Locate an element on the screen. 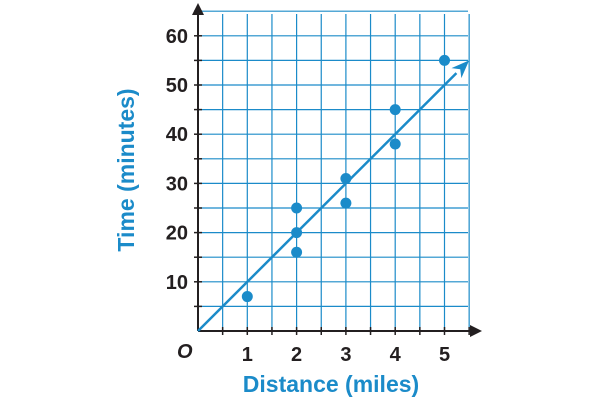 This screenshot has height=406, width=605. x-tick-label: 2 is located at coordinates (296, 355).